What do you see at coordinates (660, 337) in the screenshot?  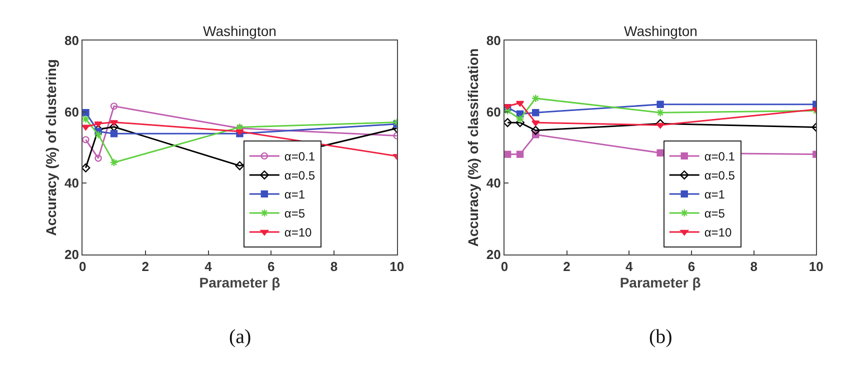 I see `text: (b)` at bounding box center [660, 337].